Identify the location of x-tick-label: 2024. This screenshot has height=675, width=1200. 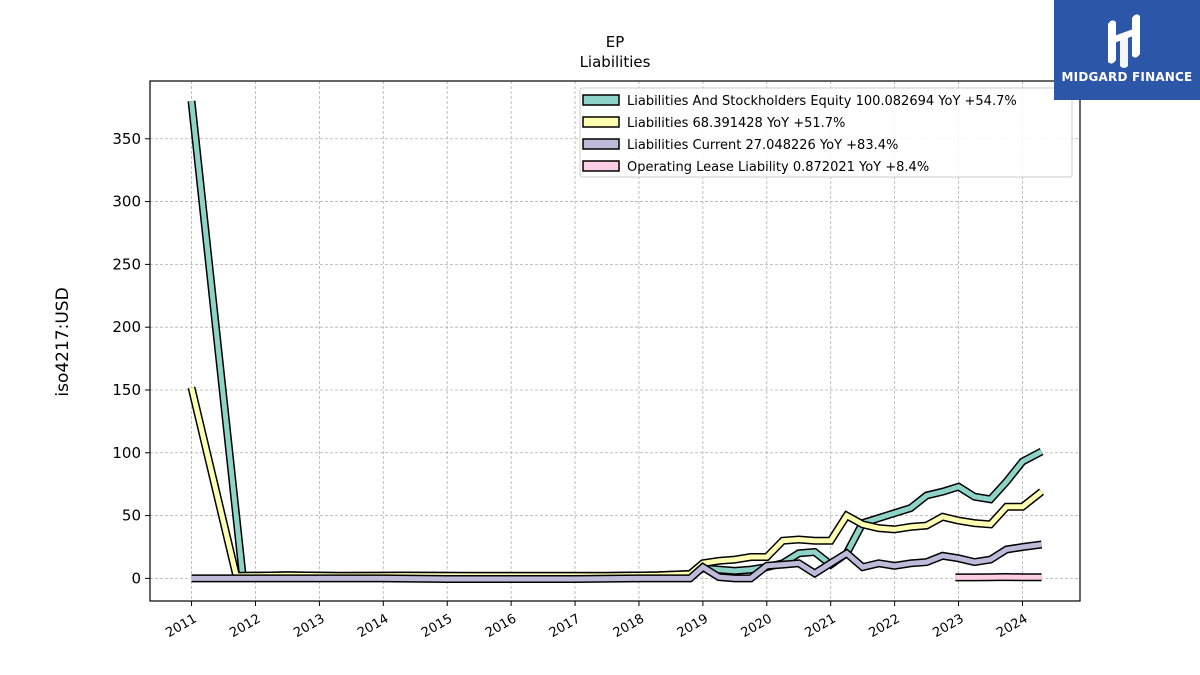
(1012, 626).